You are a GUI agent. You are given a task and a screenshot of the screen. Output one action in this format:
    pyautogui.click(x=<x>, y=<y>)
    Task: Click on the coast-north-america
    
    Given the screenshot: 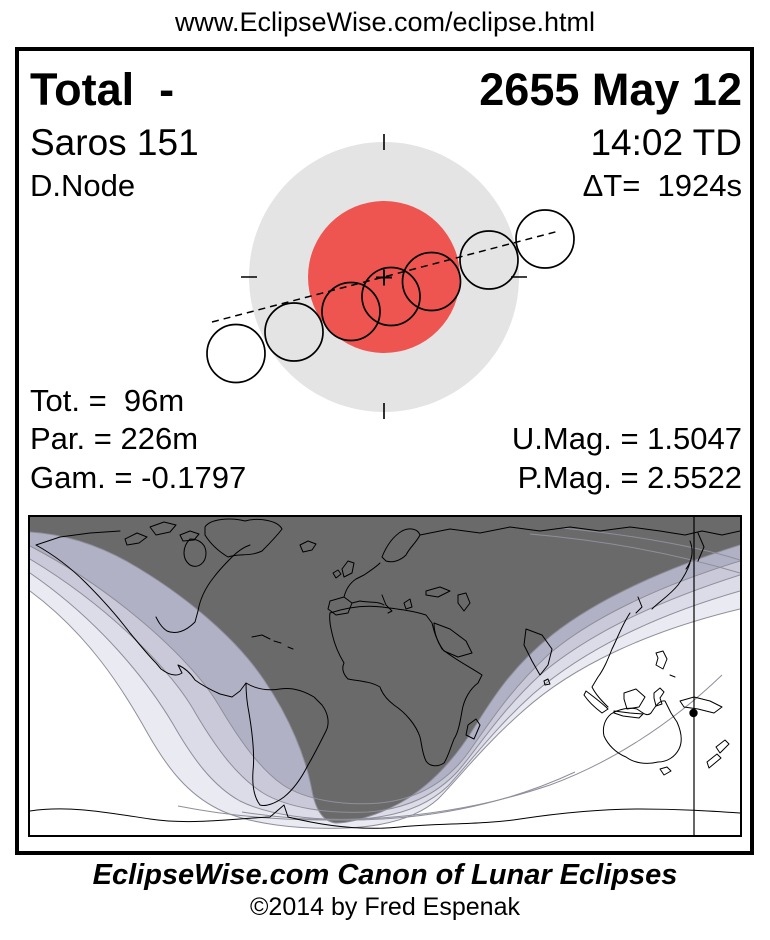 What is the action you would take?
    pyautogui.click(x=143, y=614)
    